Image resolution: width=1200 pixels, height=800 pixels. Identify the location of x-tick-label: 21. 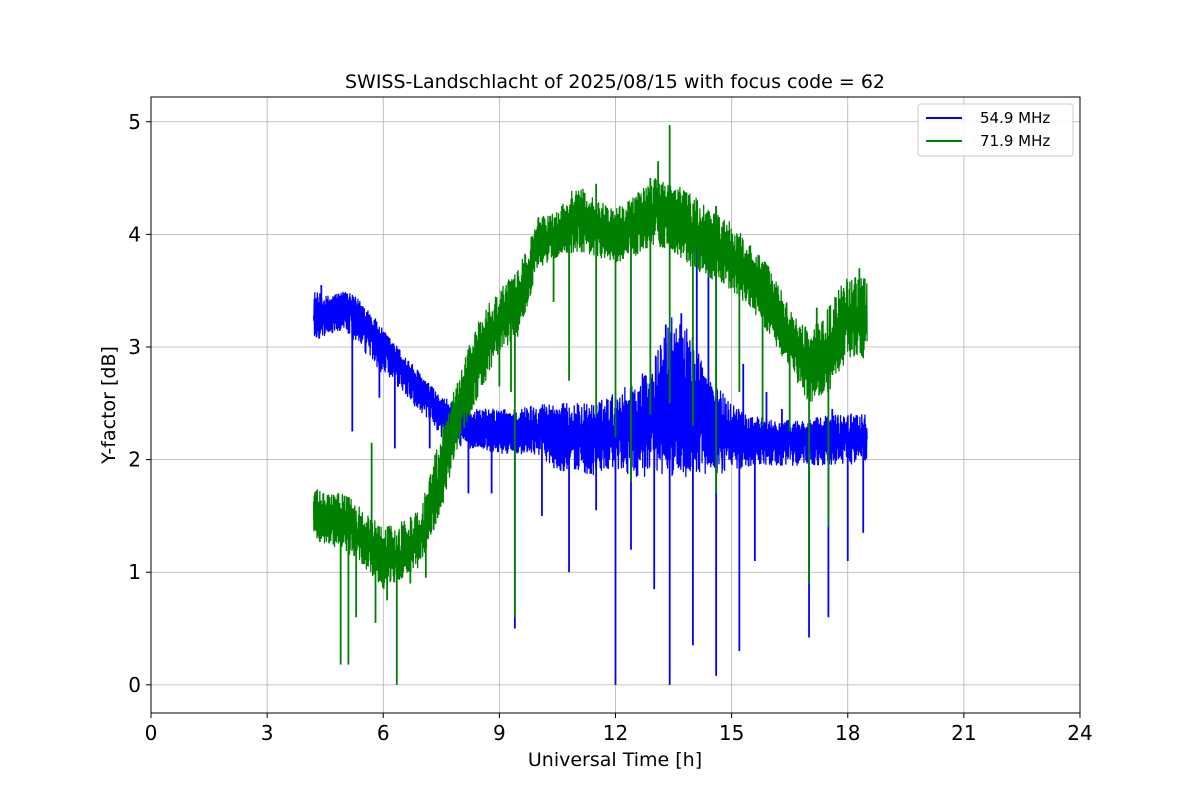
(963, 733).